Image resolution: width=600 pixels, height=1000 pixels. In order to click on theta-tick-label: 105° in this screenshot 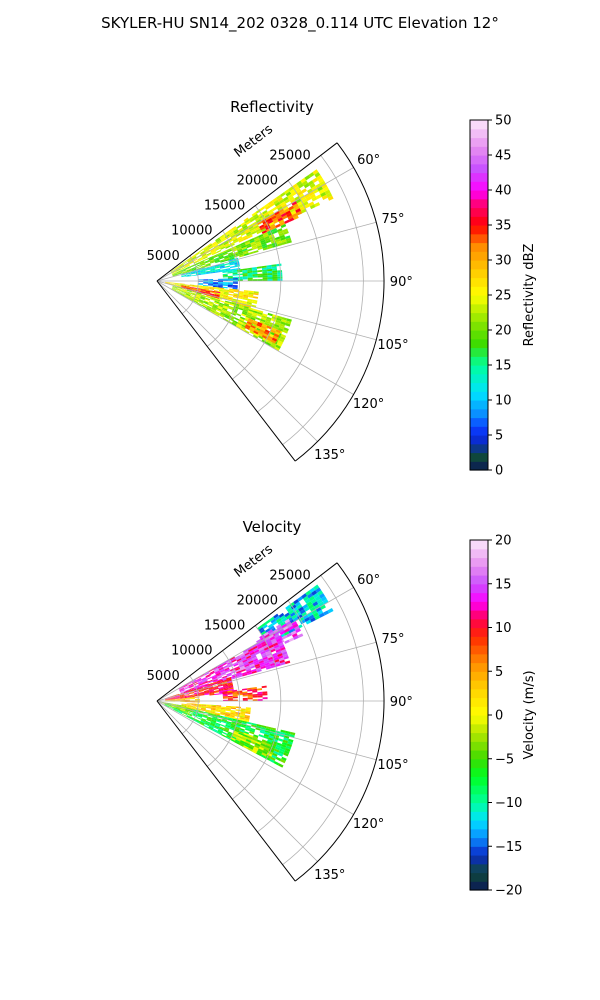, I will do `click(392, 345)`.